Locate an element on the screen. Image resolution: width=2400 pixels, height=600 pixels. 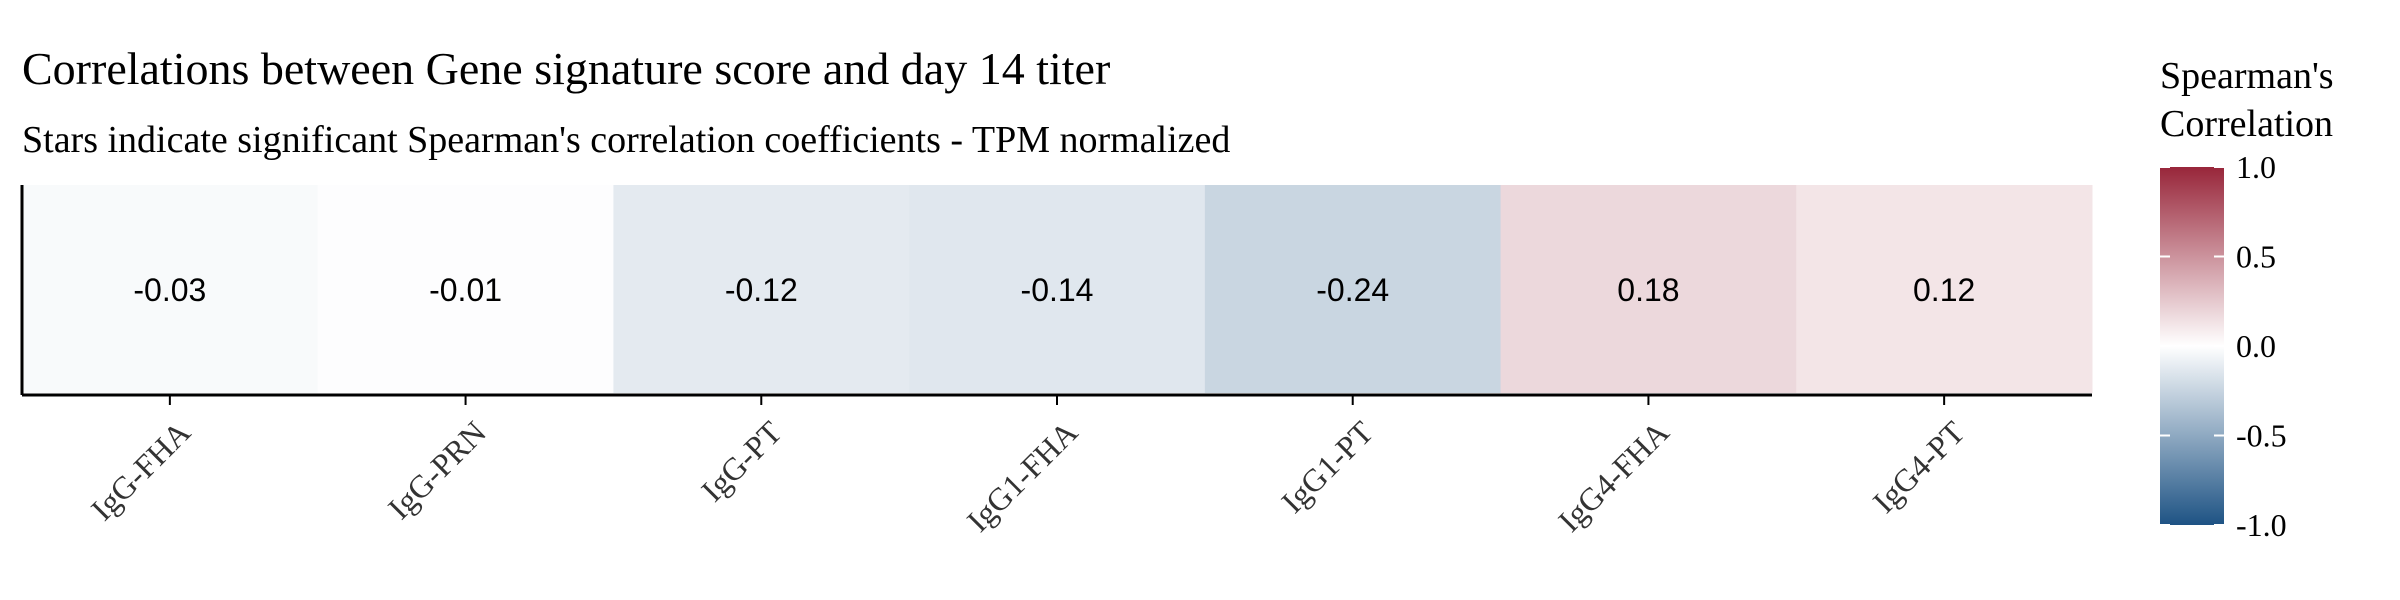
cell-value-label: 0.18 is located at coordinates (1648, 290).